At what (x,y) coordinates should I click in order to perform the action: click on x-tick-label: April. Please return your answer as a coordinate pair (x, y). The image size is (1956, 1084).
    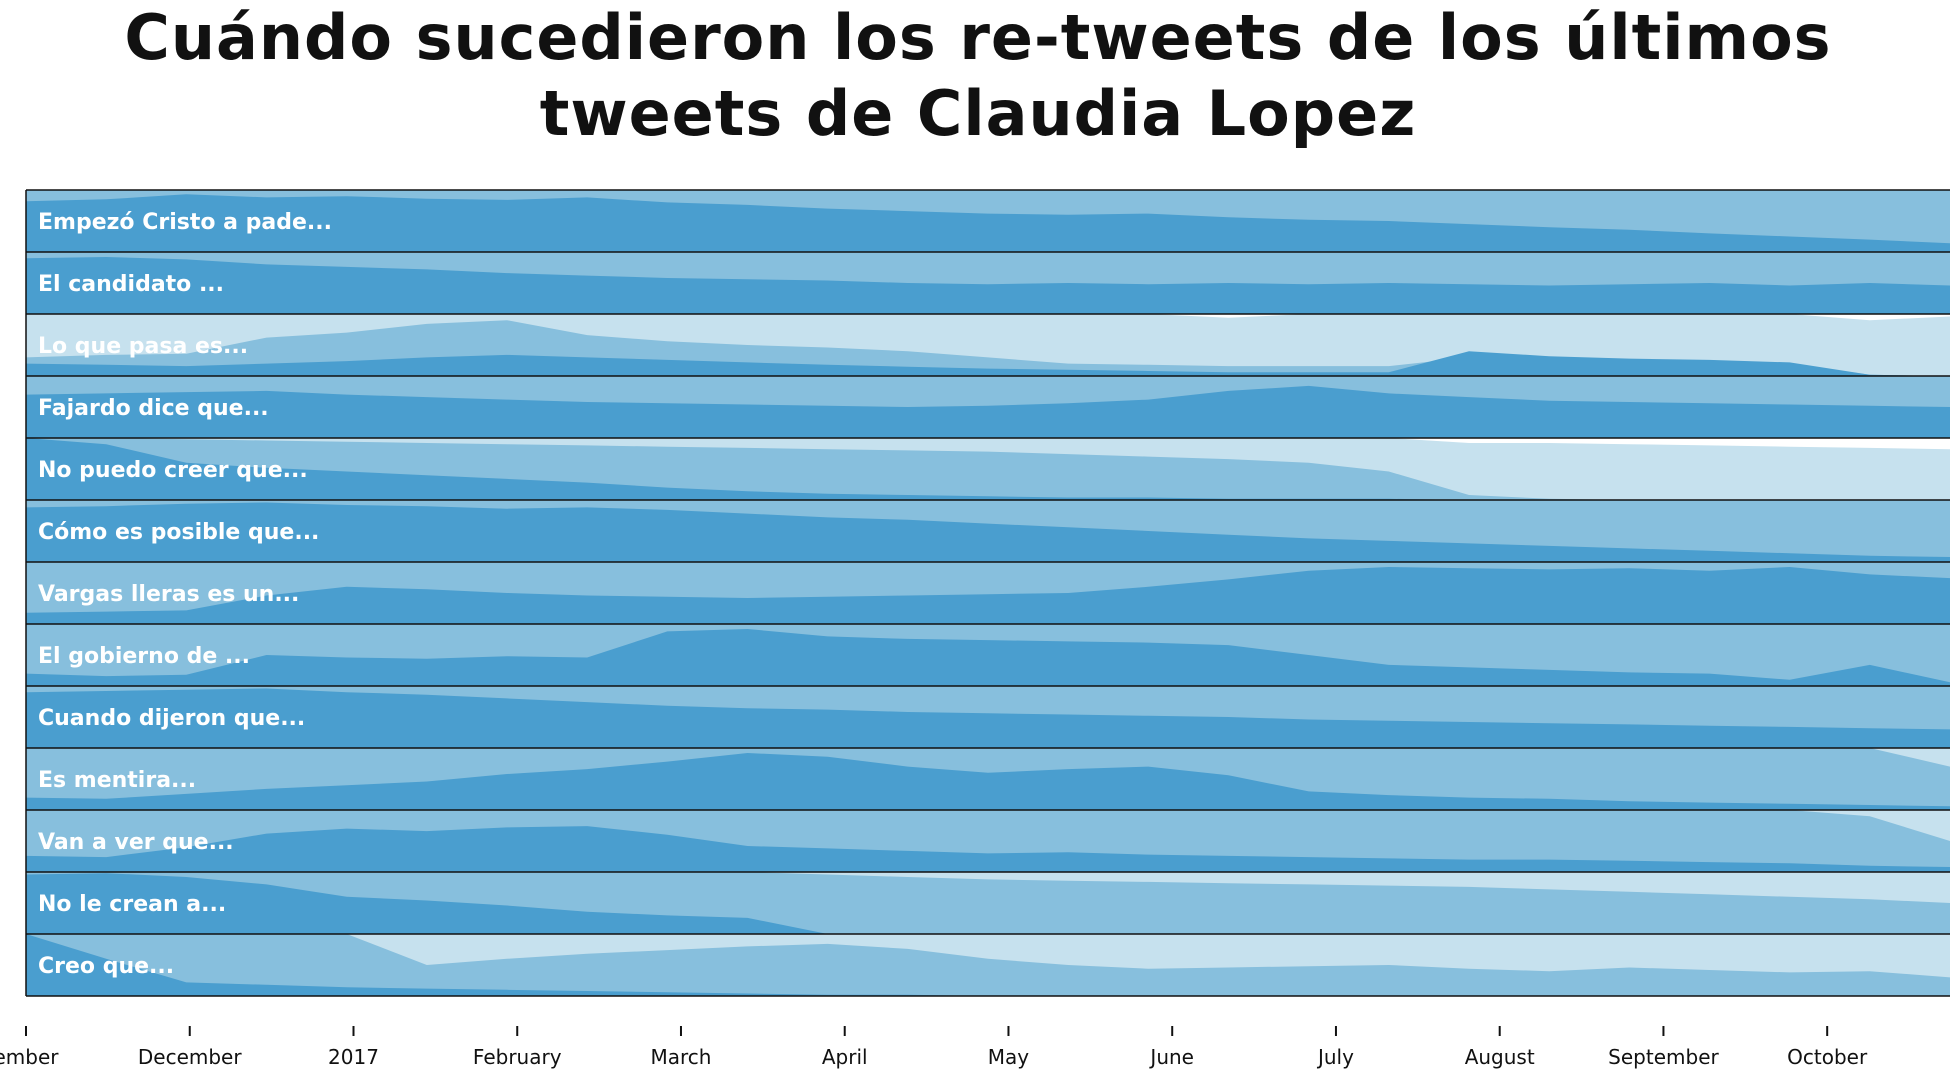
    Looking at the image, I should click on (845, 1057).